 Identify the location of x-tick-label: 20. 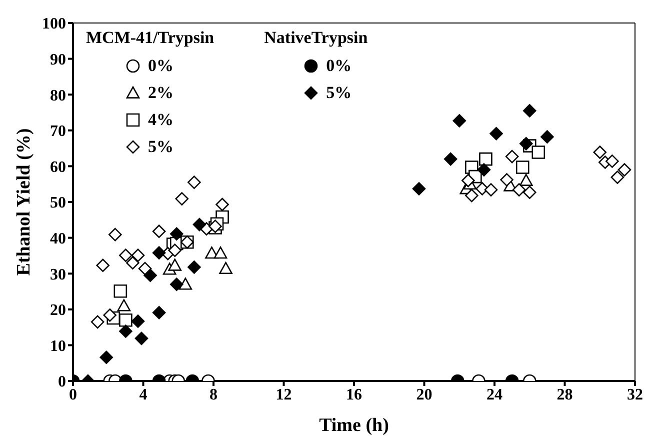
(424, 395).